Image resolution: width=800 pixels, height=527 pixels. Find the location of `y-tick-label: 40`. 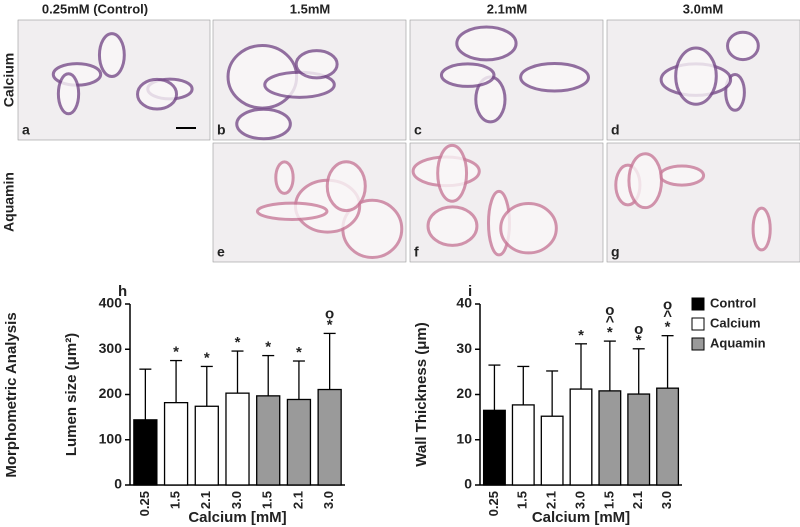

y-tick-label: 40 is located at coordinates (464, 303).